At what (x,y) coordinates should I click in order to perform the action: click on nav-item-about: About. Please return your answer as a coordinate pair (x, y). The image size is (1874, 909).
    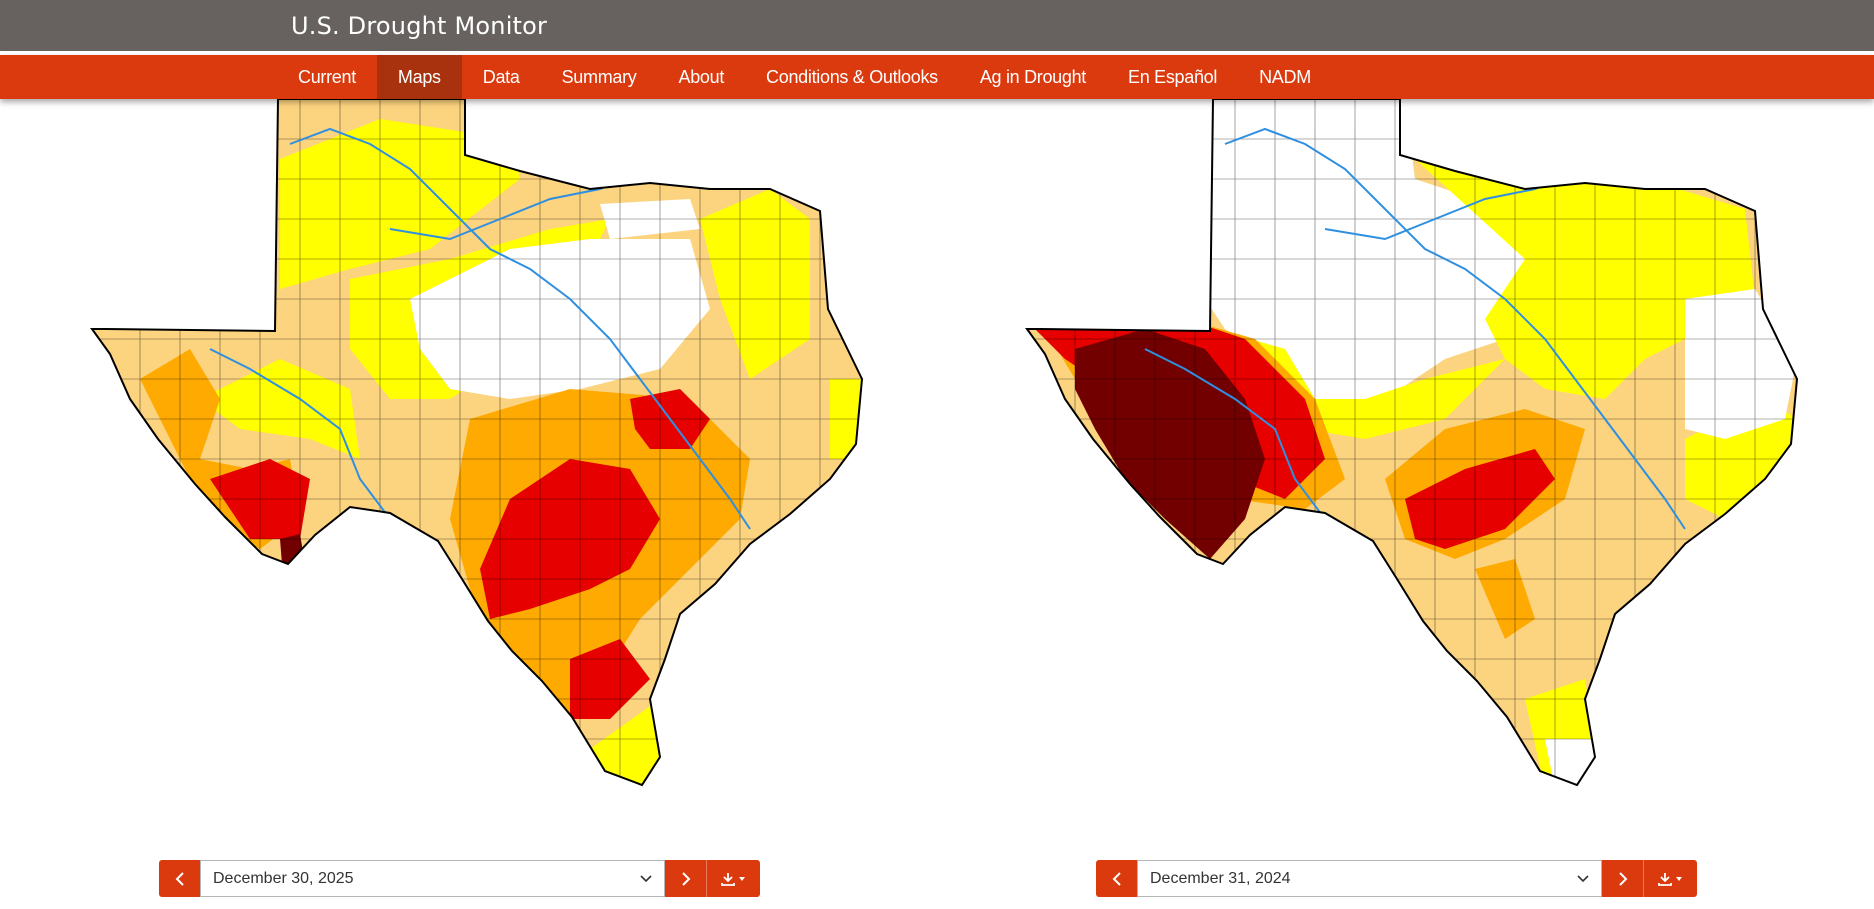
    Looking at the image, I should click on (701, 77).